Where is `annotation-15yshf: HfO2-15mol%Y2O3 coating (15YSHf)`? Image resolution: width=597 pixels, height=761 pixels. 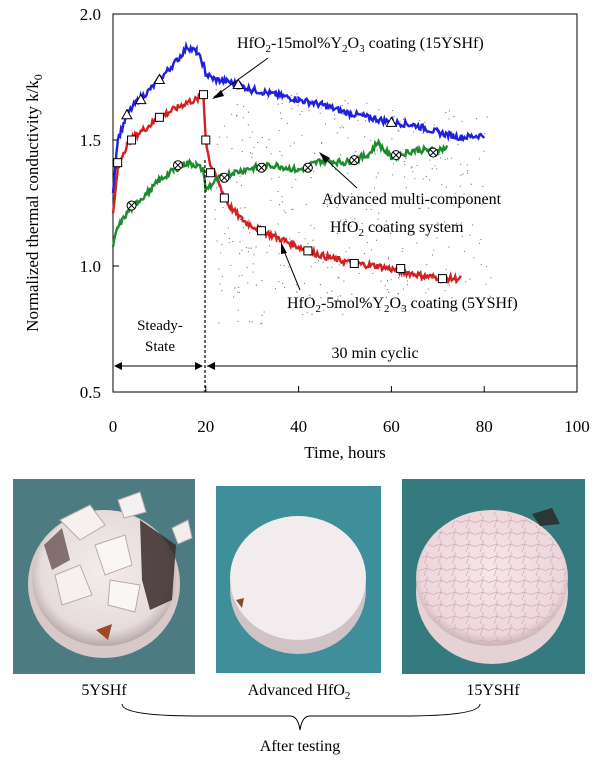
annotation-15yshf: HfO2-15mol%Y2O3 coating (15YSHf) is located at coordinates (360, 45).